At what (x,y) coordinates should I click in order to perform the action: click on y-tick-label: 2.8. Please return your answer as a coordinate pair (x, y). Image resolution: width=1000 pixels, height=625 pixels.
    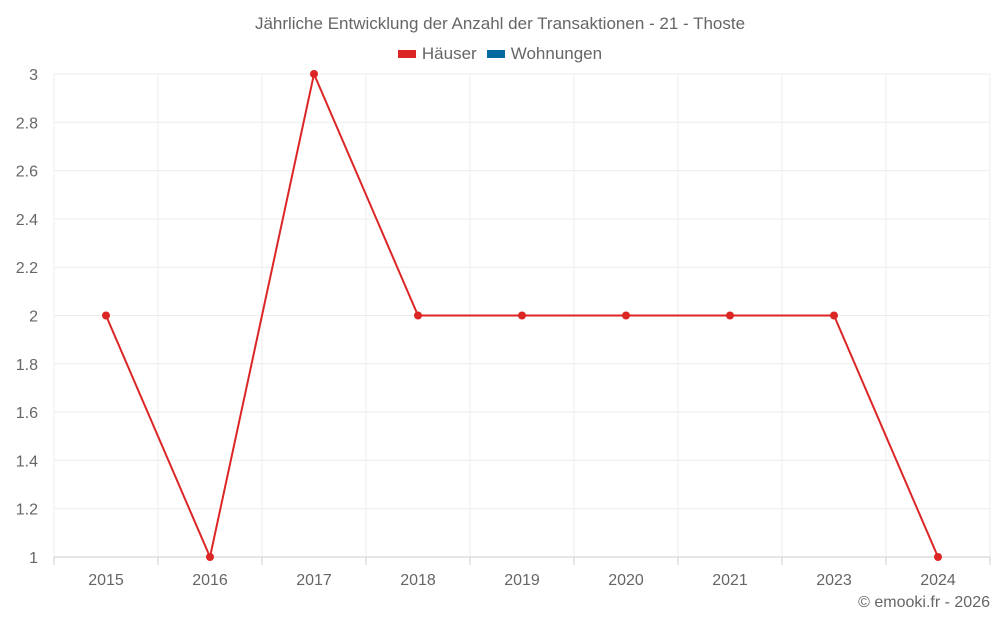
    Looking at the image, I should click on (27, 123).